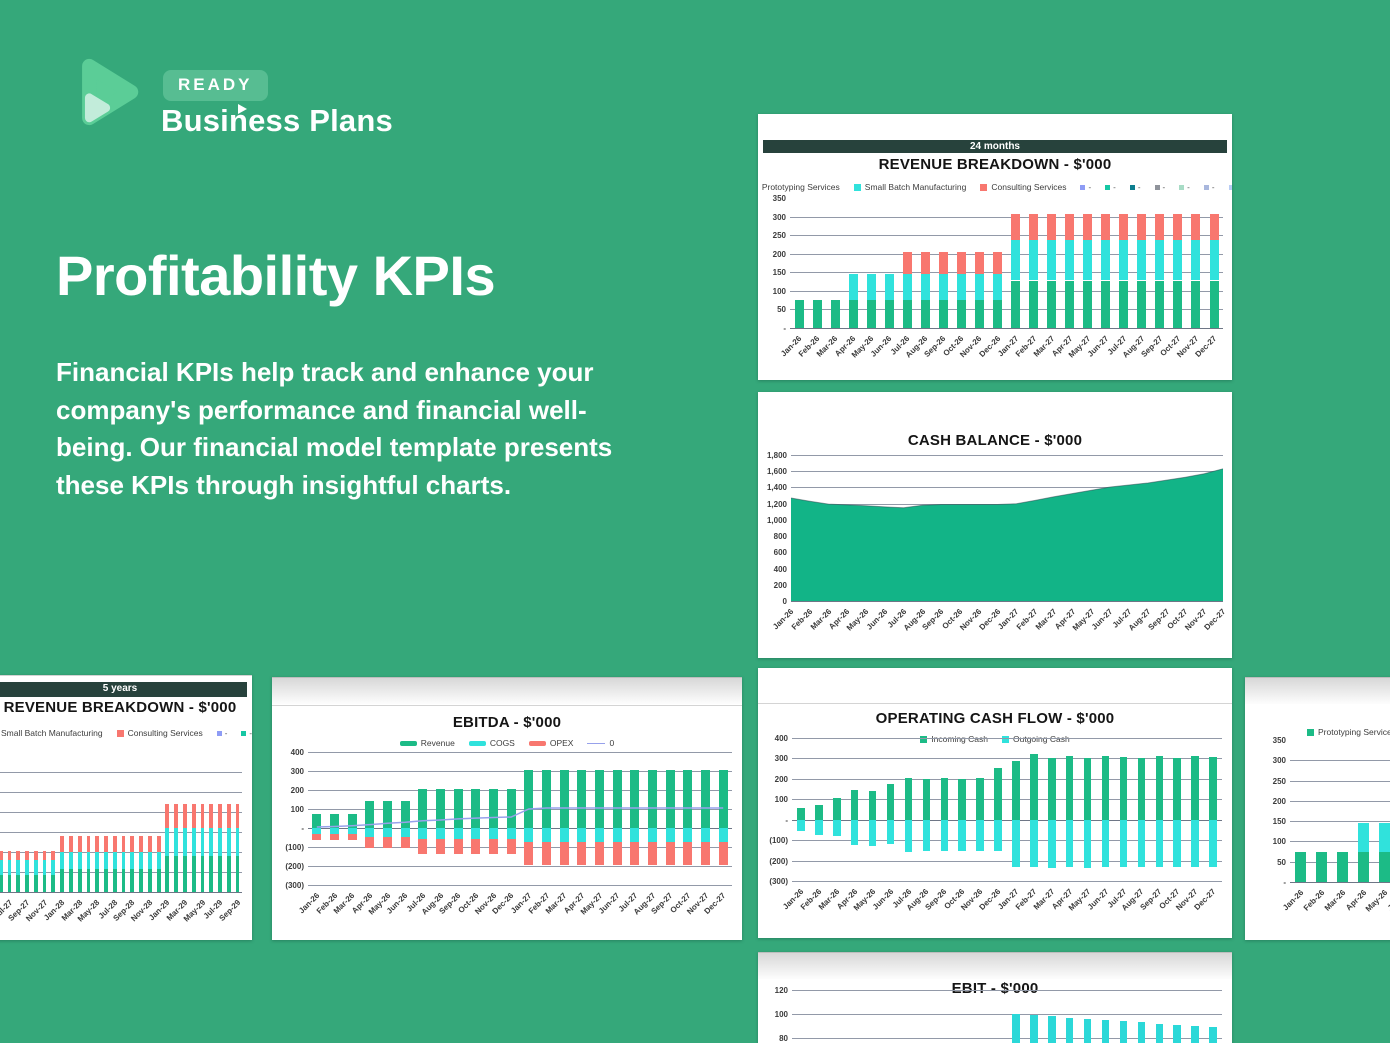 The width and height of the screenshot is (1390, 1043). What do you see at coordinates (1006, 328) in the screenshot?
I see `x-axis-line` at bounding box center [1006, 328].